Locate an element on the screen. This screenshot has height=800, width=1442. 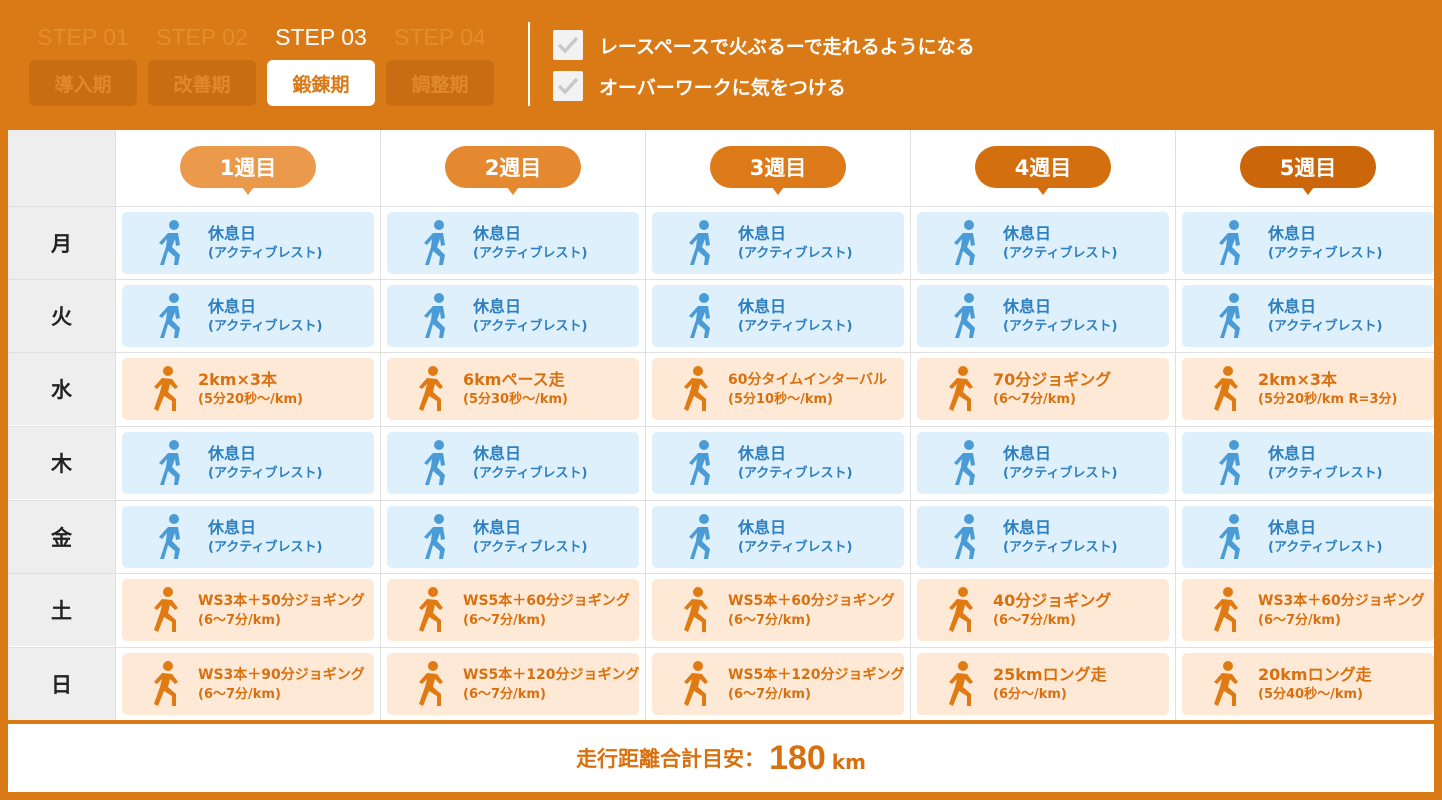
day-label-6: 土 is located at coordinates (61, 610).